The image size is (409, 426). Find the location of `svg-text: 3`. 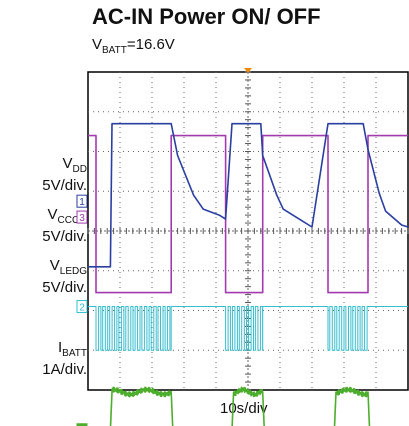

svg-text: 3 is located at coordinates (82, 218).